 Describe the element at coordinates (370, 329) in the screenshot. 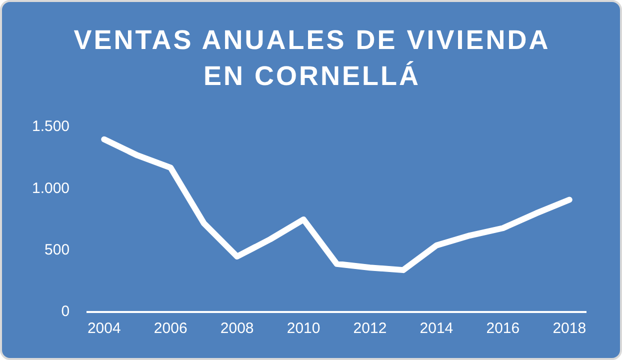

I see `x-tick-label: 2012` at that location.